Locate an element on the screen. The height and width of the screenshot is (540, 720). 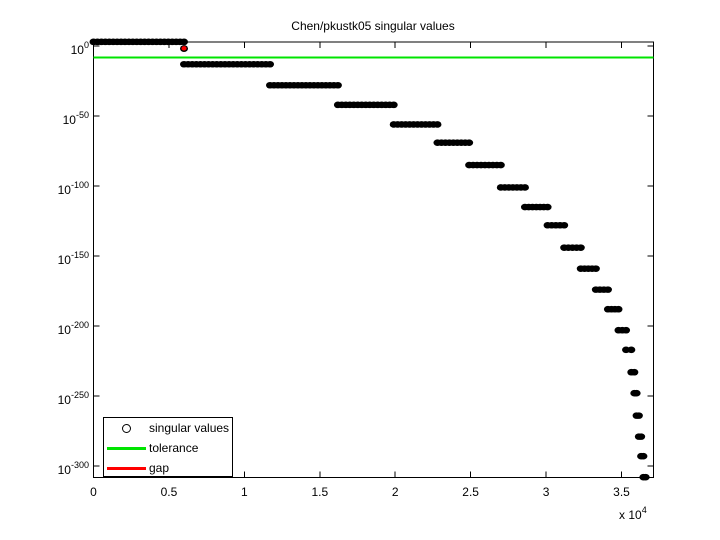
legend: singular values tolerance gap is located at coordinates (168, 447).